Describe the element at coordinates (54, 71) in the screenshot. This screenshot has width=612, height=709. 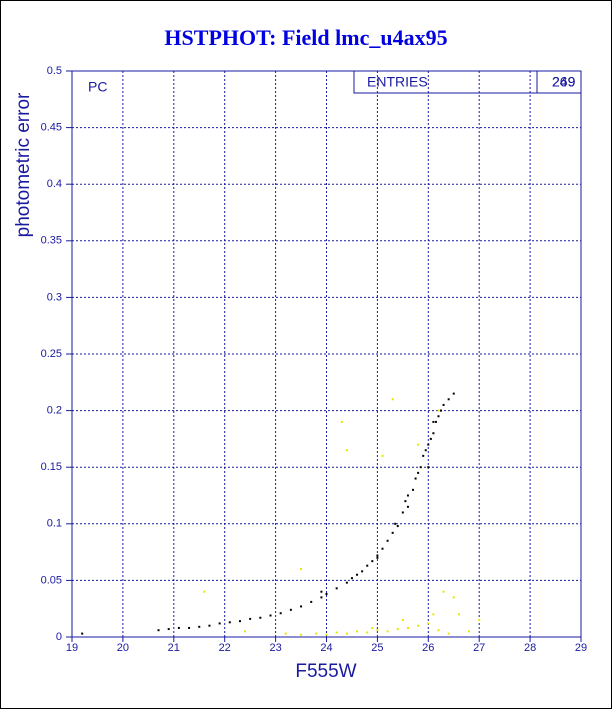
I see `y-tick-label: 0.5` at that location.